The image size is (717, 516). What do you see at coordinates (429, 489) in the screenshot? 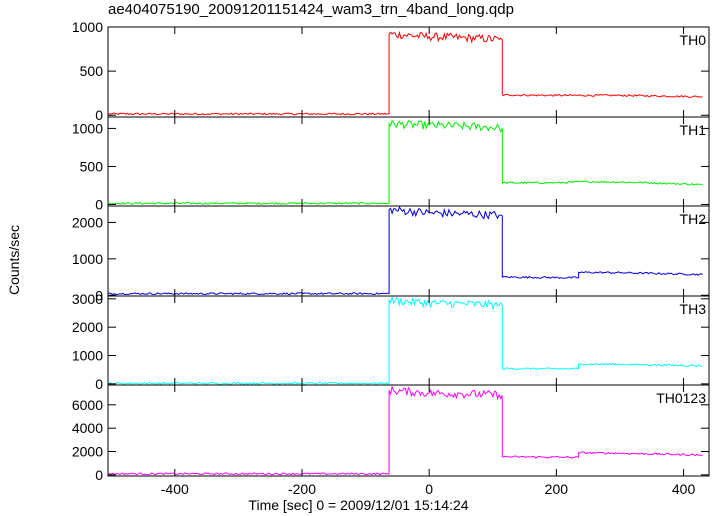
I see `x-tick-label: 0` at bounding box center [429, 489].